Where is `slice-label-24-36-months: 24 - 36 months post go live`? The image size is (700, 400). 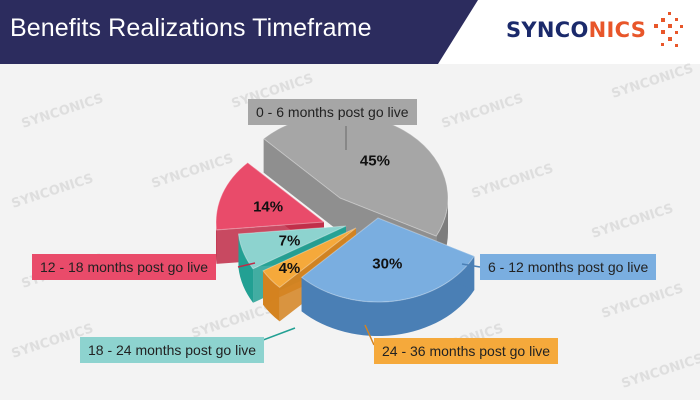 slice-label-24-36-months: 24 - 36 months post go live is located at coordinates (466, 351).